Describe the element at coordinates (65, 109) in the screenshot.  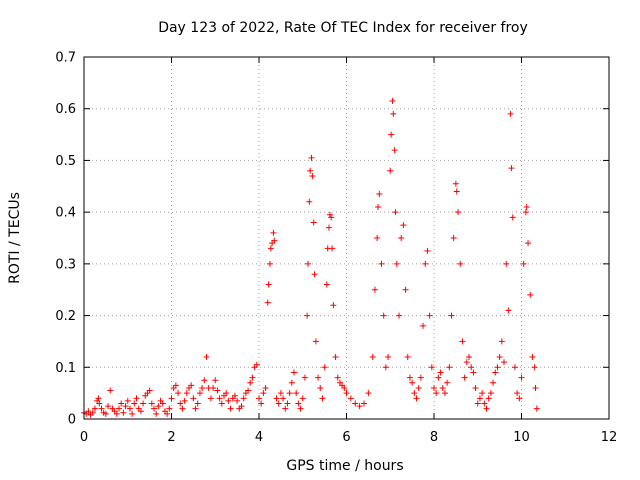
I see `y-tick-label: 0.6` at that location.